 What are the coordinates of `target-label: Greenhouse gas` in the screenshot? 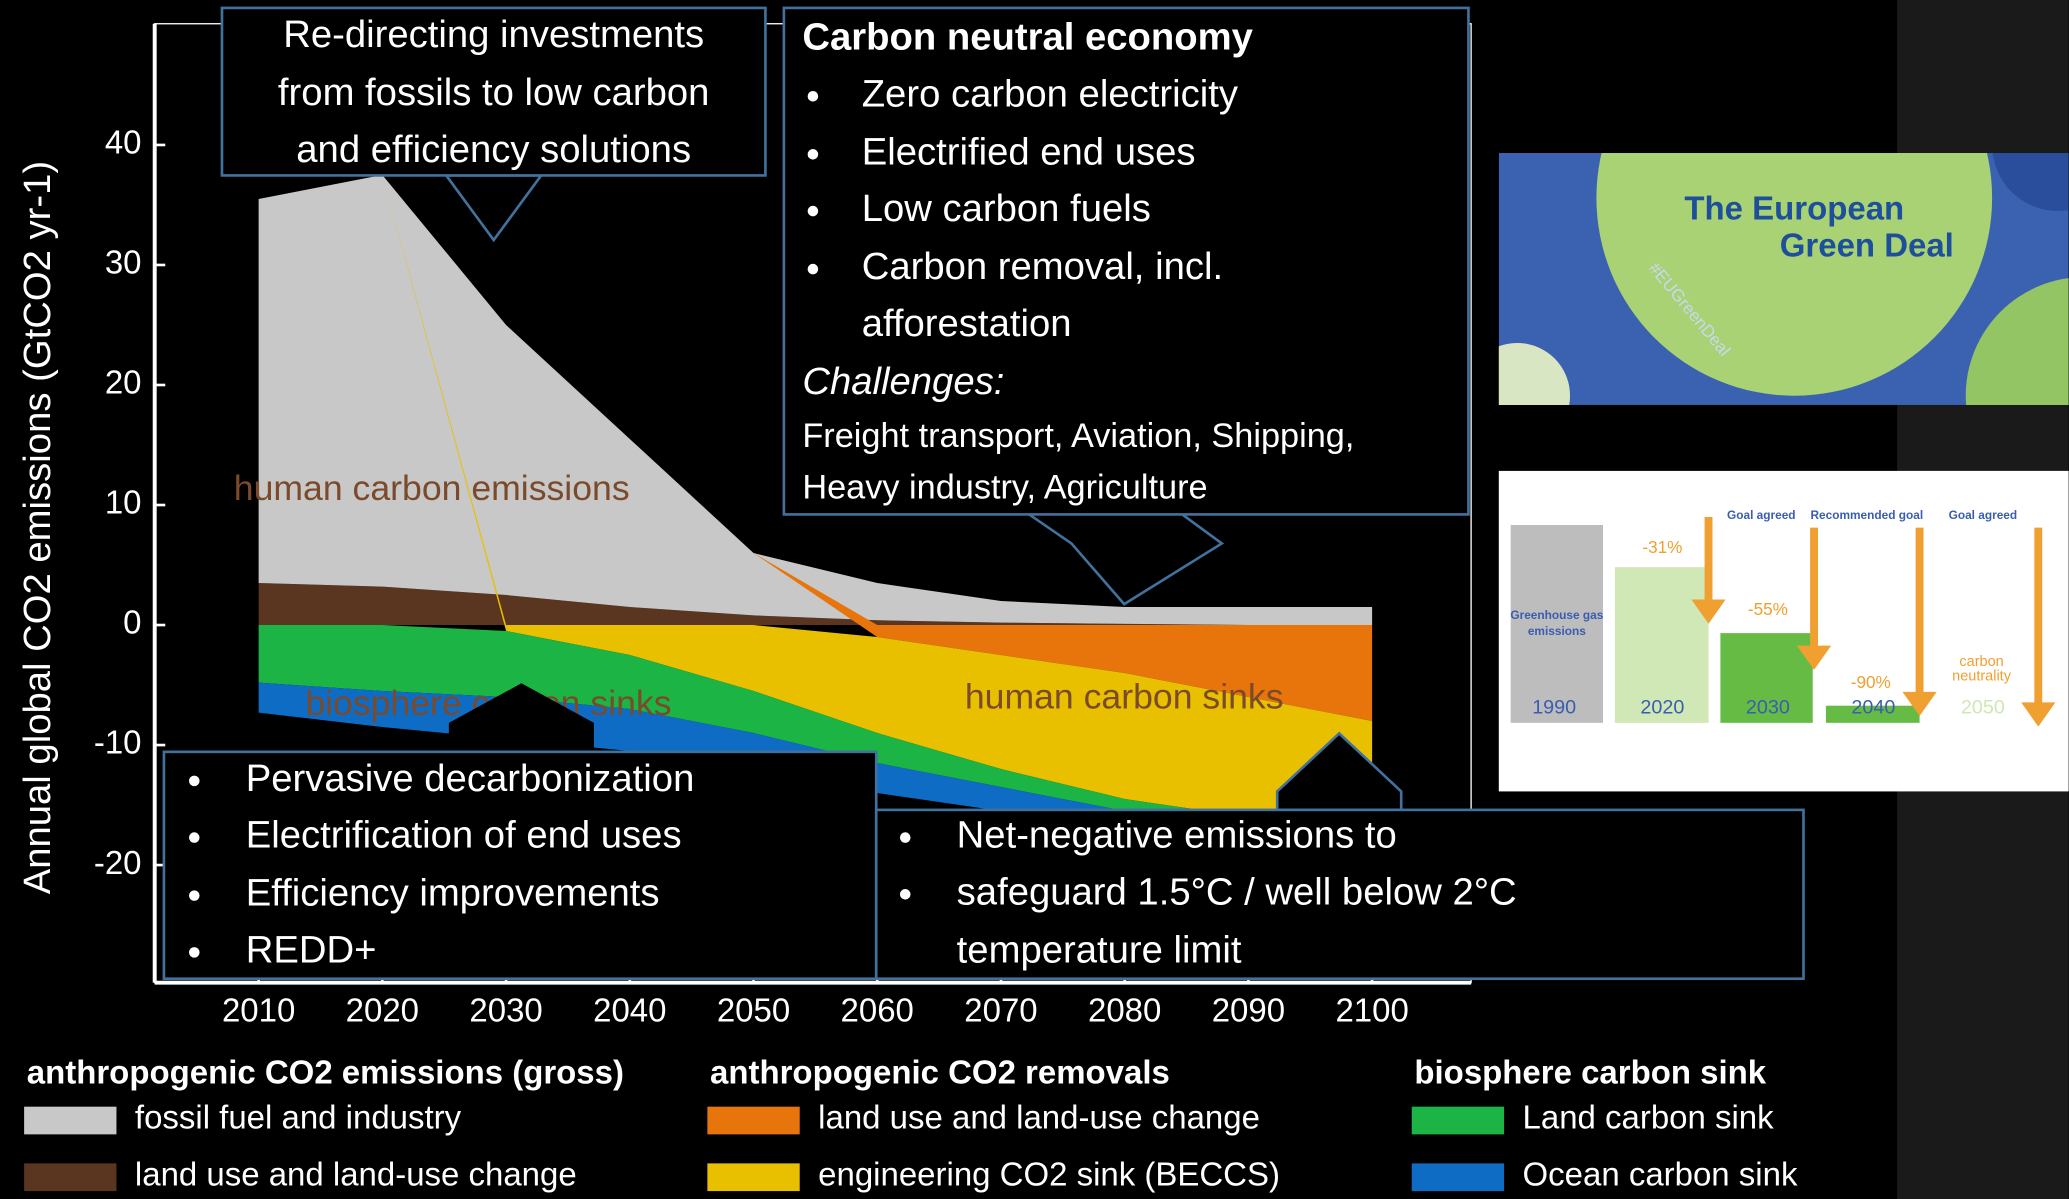 It's located at (1556, 615).